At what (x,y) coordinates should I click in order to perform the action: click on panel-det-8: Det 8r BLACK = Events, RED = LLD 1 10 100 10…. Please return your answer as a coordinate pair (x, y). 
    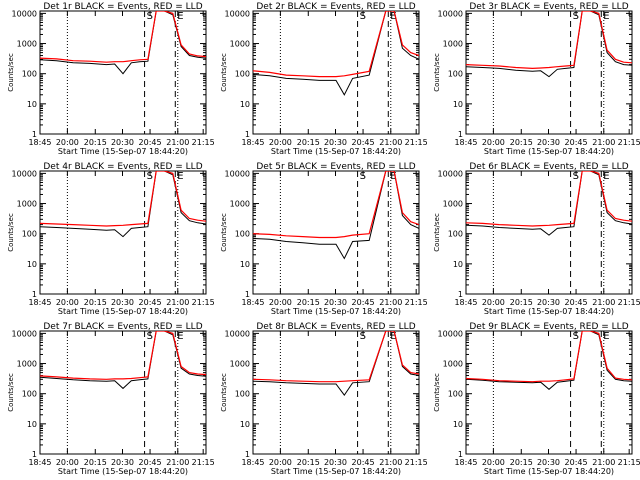
    Looking at the image, I should click on (324, 399).